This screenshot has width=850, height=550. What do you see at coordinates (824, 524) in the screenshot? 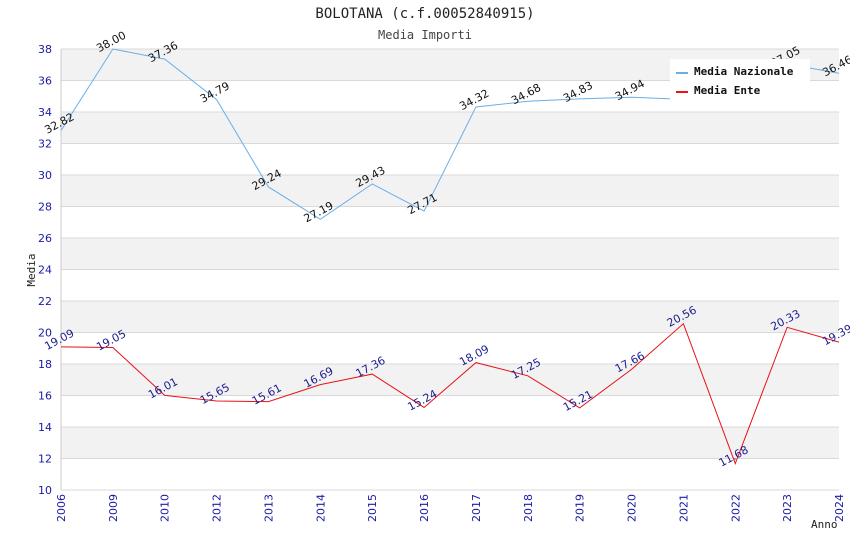
I see `x-axis-label: Anno` at bounding box center [824, 524].